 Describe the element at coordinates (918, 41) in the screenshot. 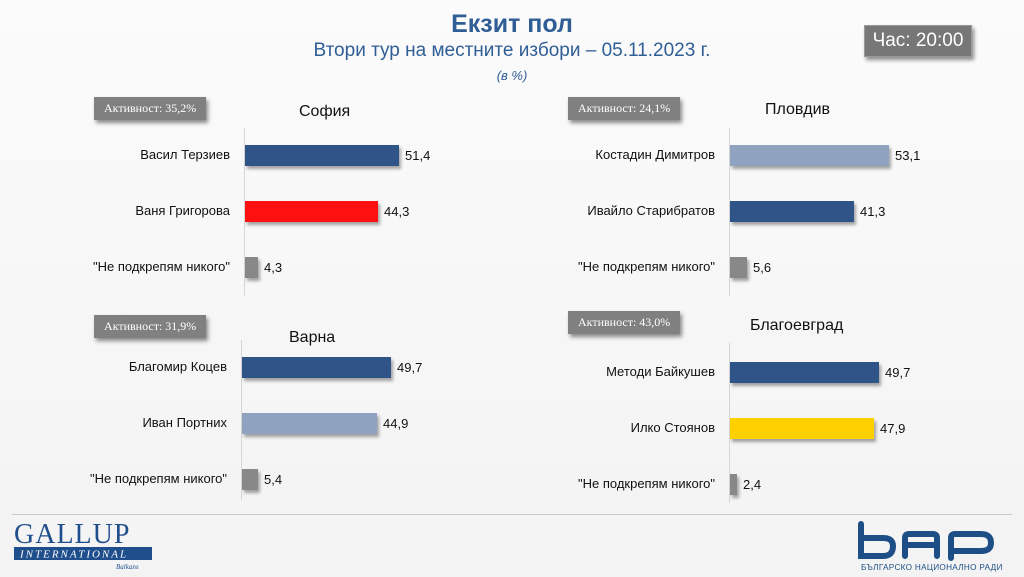

I see `time-badge: Час: 20:00` at that location.